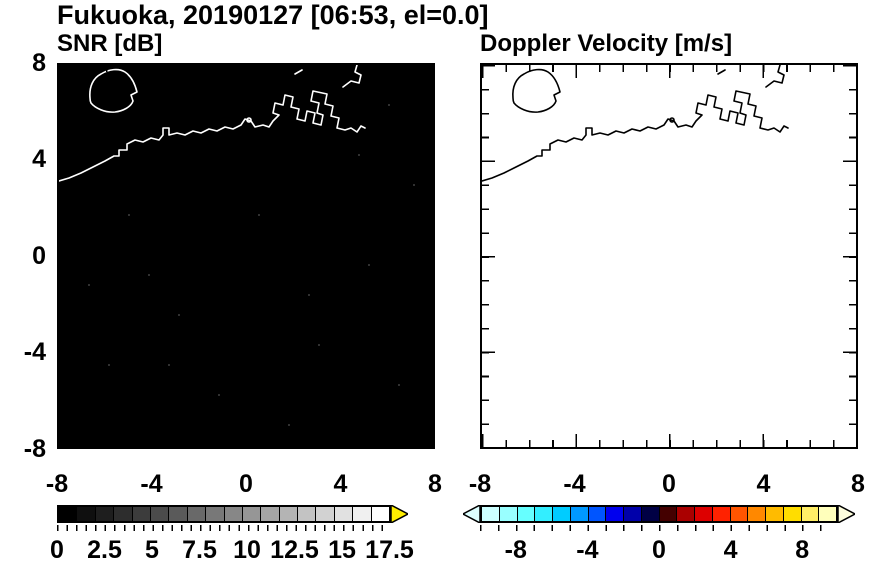  Describe the element at coordinates (471, 514) in the screenshot. I see `velocity-colorbar-under-arrow` at that location.